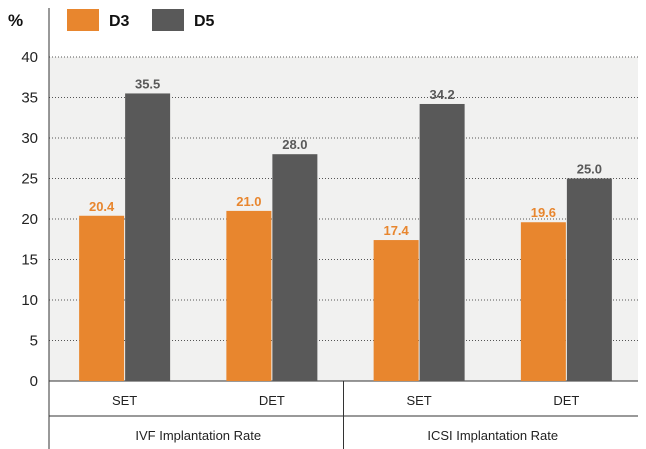  I want to click on y-unit-label: %, so click(15, 20).